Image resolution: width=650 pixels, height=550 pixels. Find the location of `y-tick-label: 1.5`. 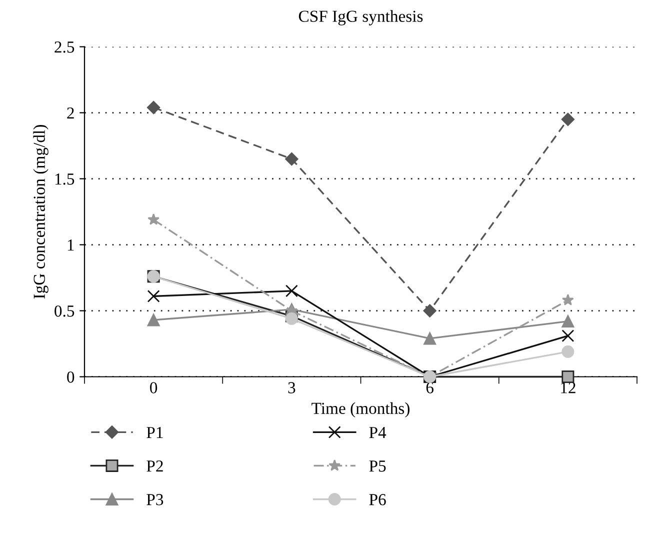

y-tick-label: 1.5 is located at coordinates (64, 179).